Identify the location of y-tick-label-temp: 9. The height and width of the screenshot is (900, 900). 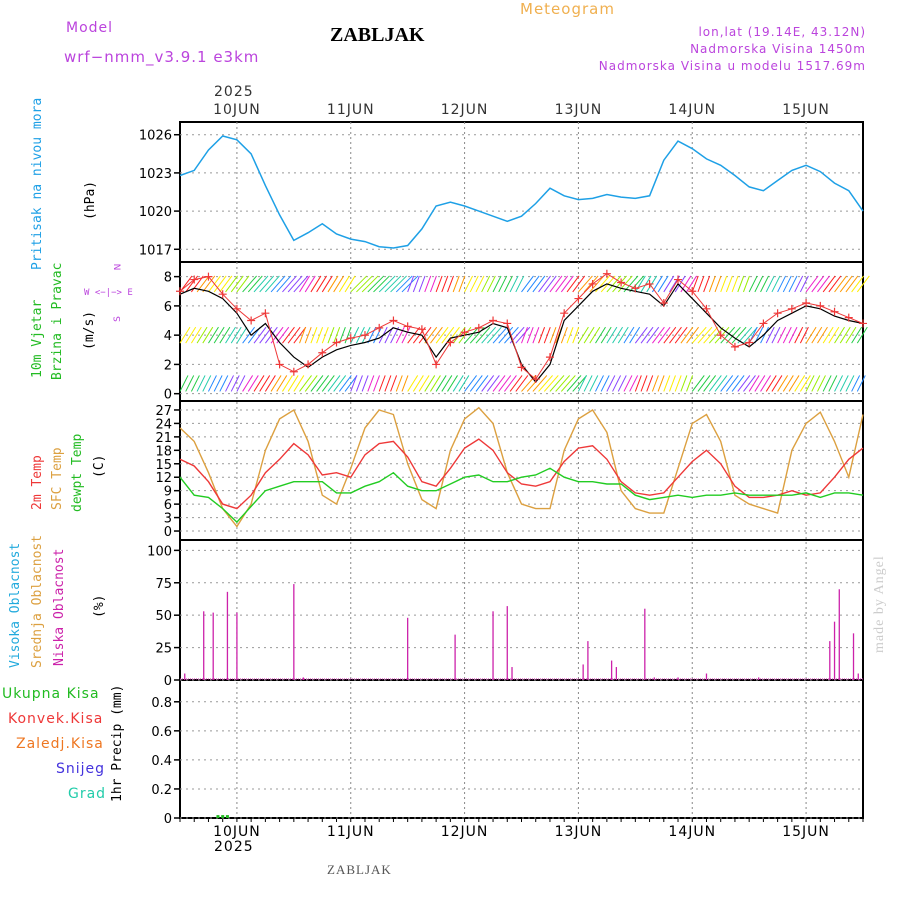
(168, 492).